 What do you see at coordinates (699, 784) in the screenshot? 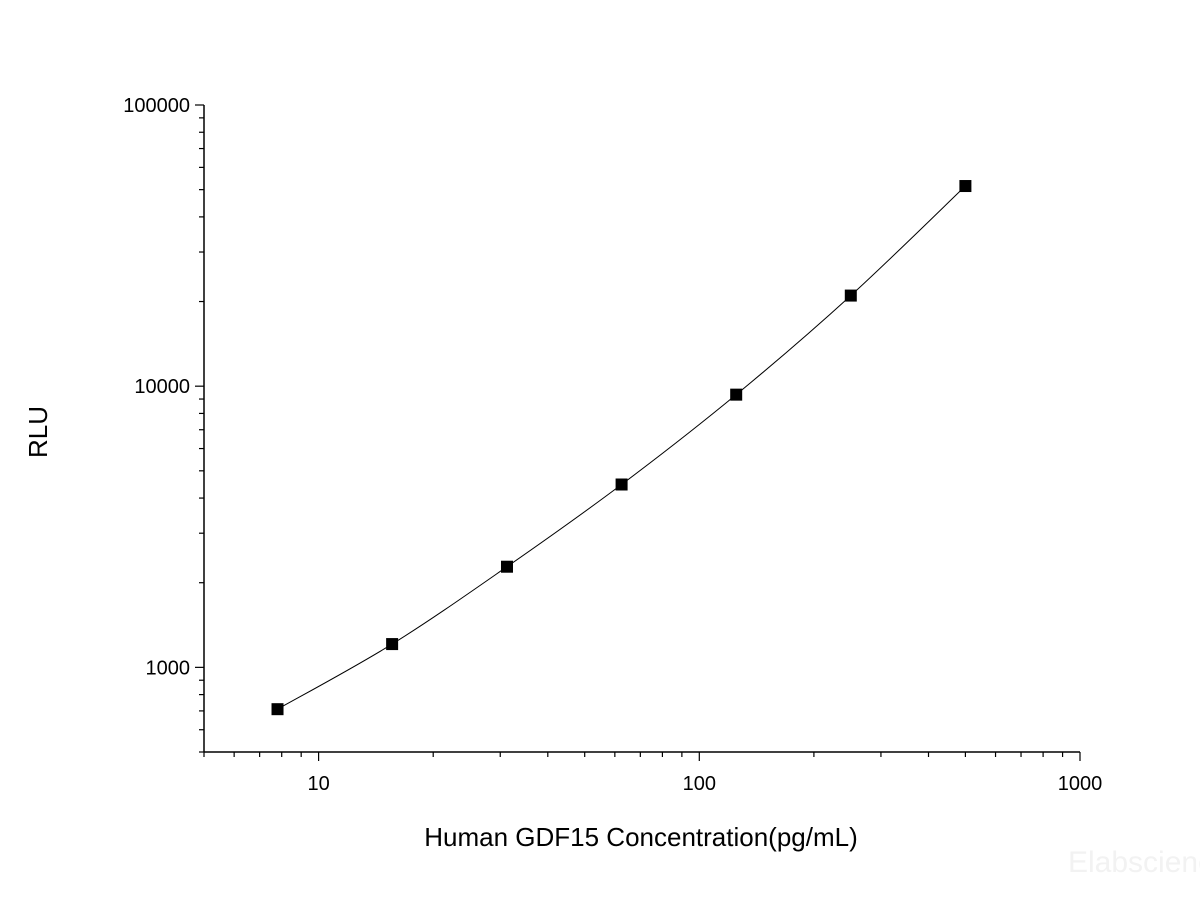
I see `x-tick-label: 100` at bounding box center [699, 784].